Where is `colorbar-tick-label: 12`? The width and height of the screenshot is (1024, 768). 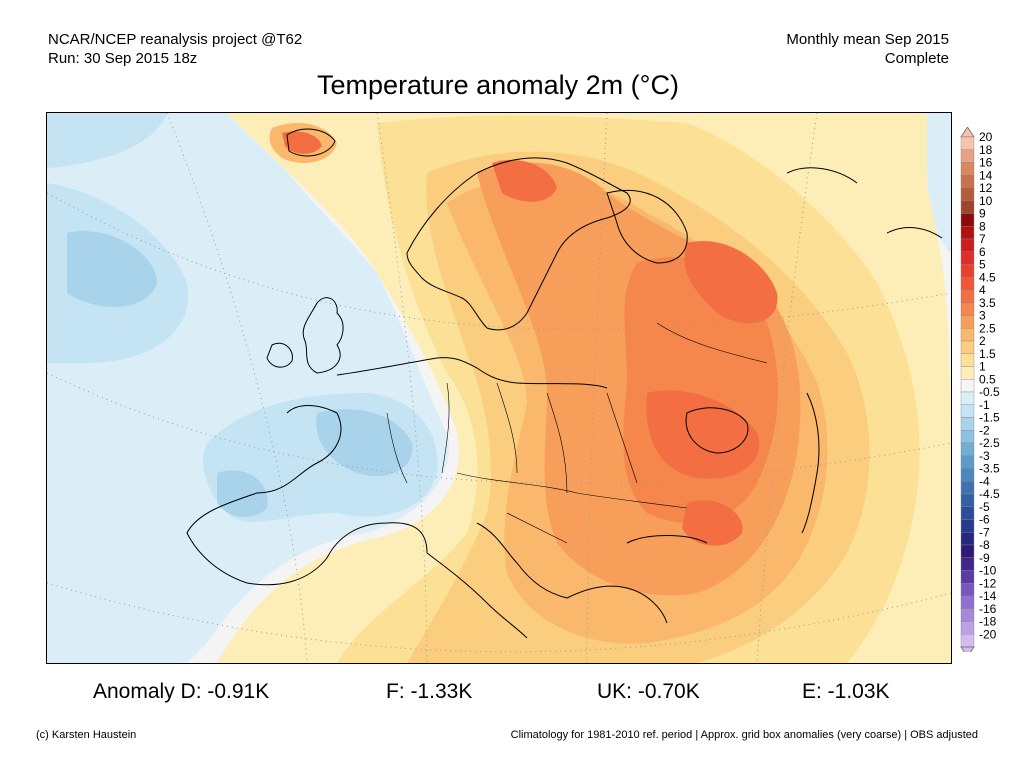 colorbar-tick-label: 12 is located at coordinates (986, 188).